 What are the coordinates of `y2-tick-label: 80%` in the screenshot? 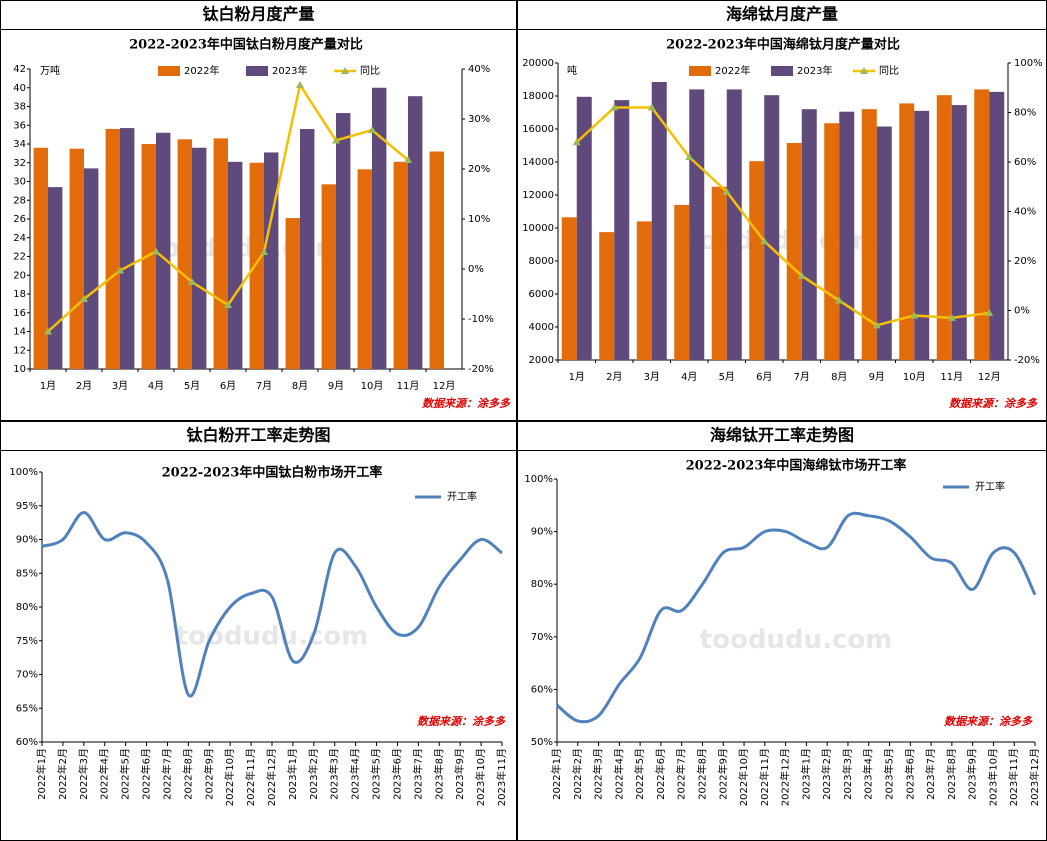 It's located at (1025, 113).